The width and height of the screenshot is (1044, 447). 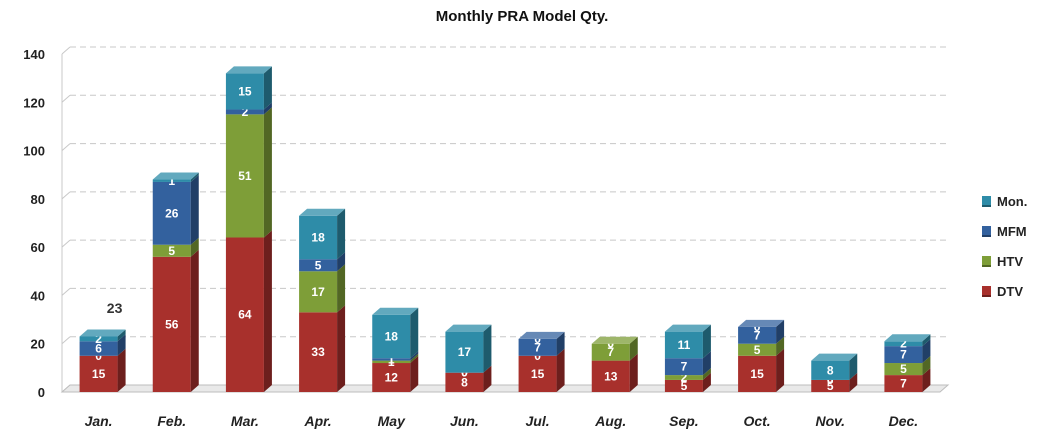 What do you see at coordinates (115, 308) in the screenshot?
I see `annotation-label: 23` at bounding box center [115, 308].